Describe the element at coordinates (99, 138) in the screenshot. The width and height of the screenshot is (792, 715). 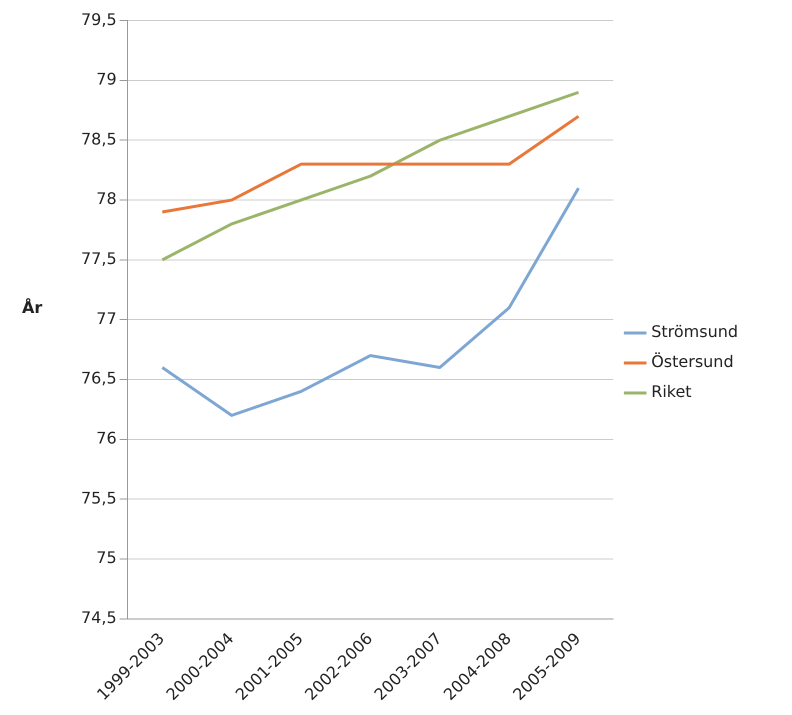
I see `y-tick-label: 78,5` at that location.